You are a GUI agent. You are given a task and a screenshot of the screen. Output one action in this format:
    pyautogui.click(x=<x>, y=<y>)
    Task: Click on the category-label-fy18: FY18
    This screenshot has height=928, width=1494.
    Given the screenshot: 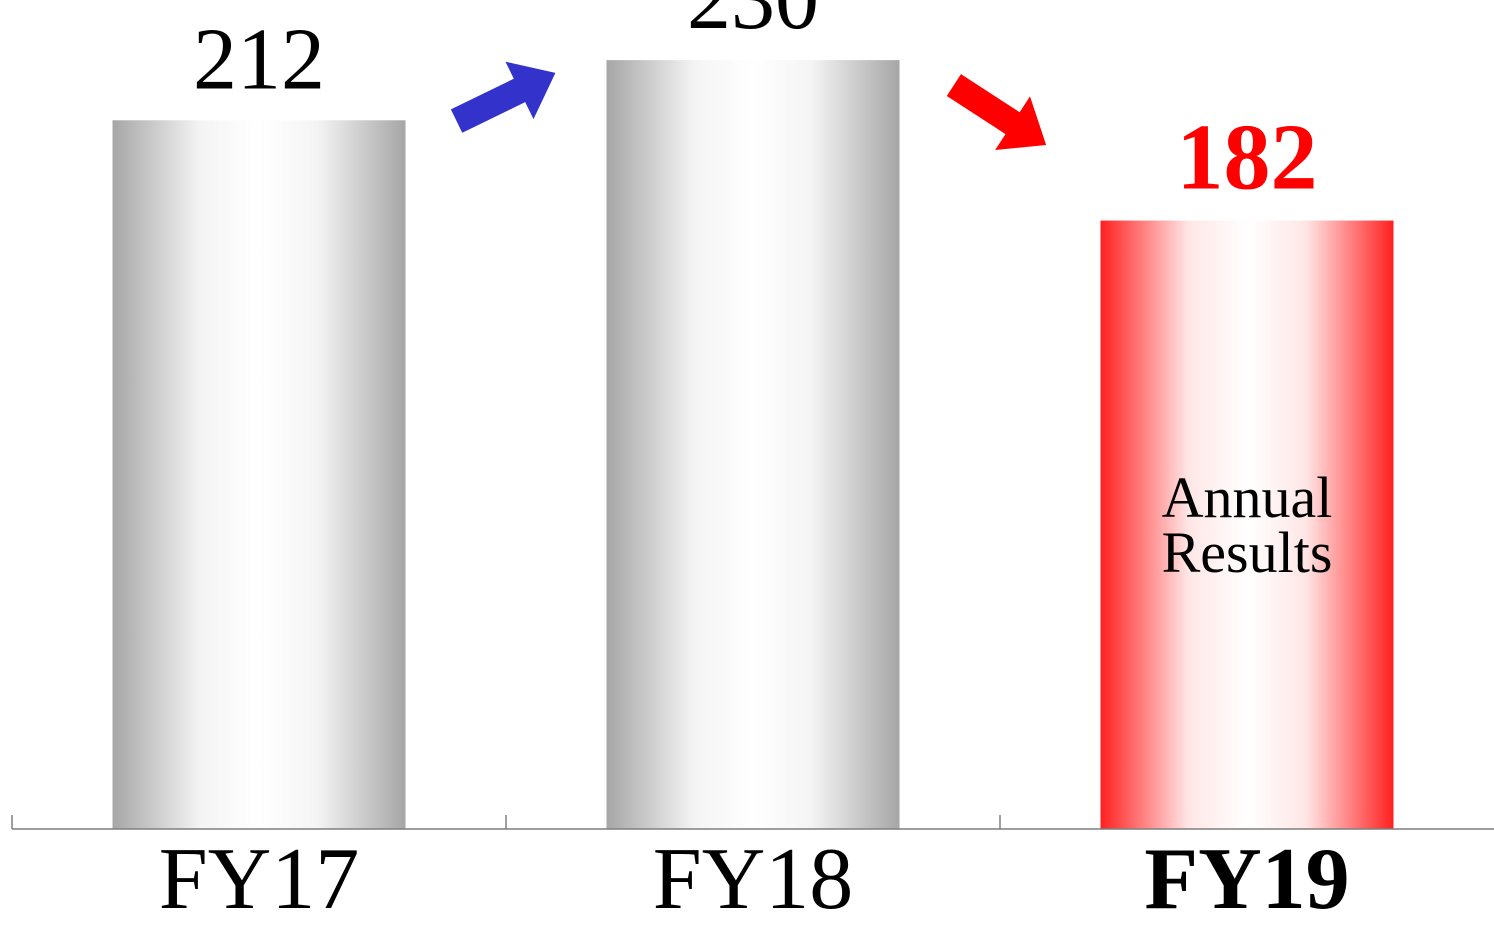 What is the action you would take?
    pyautogui.click(x=753, y=877)
    